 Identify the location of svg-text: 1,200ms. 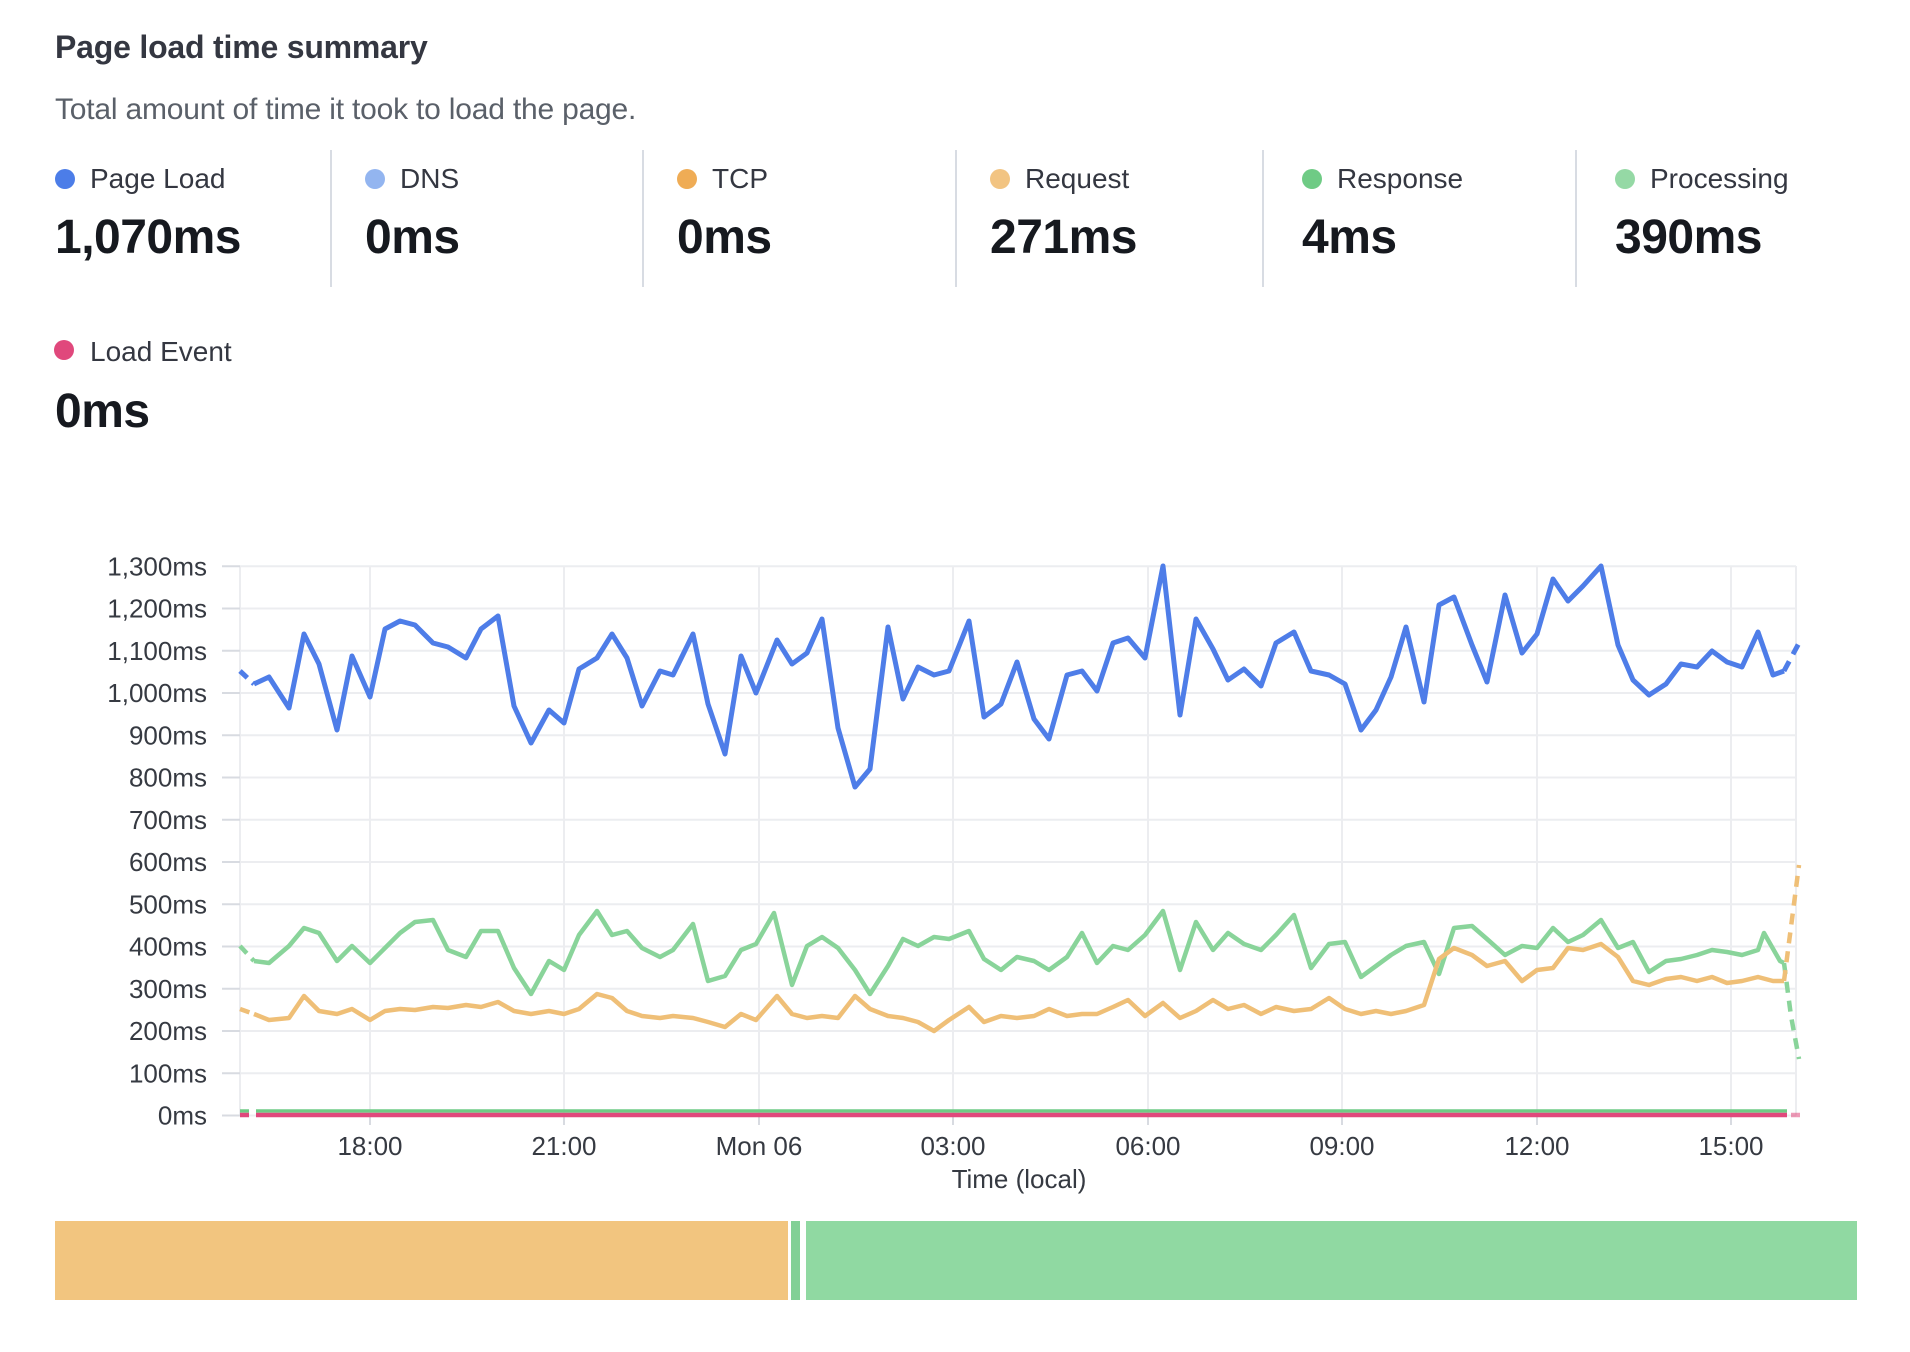
(157, 609).